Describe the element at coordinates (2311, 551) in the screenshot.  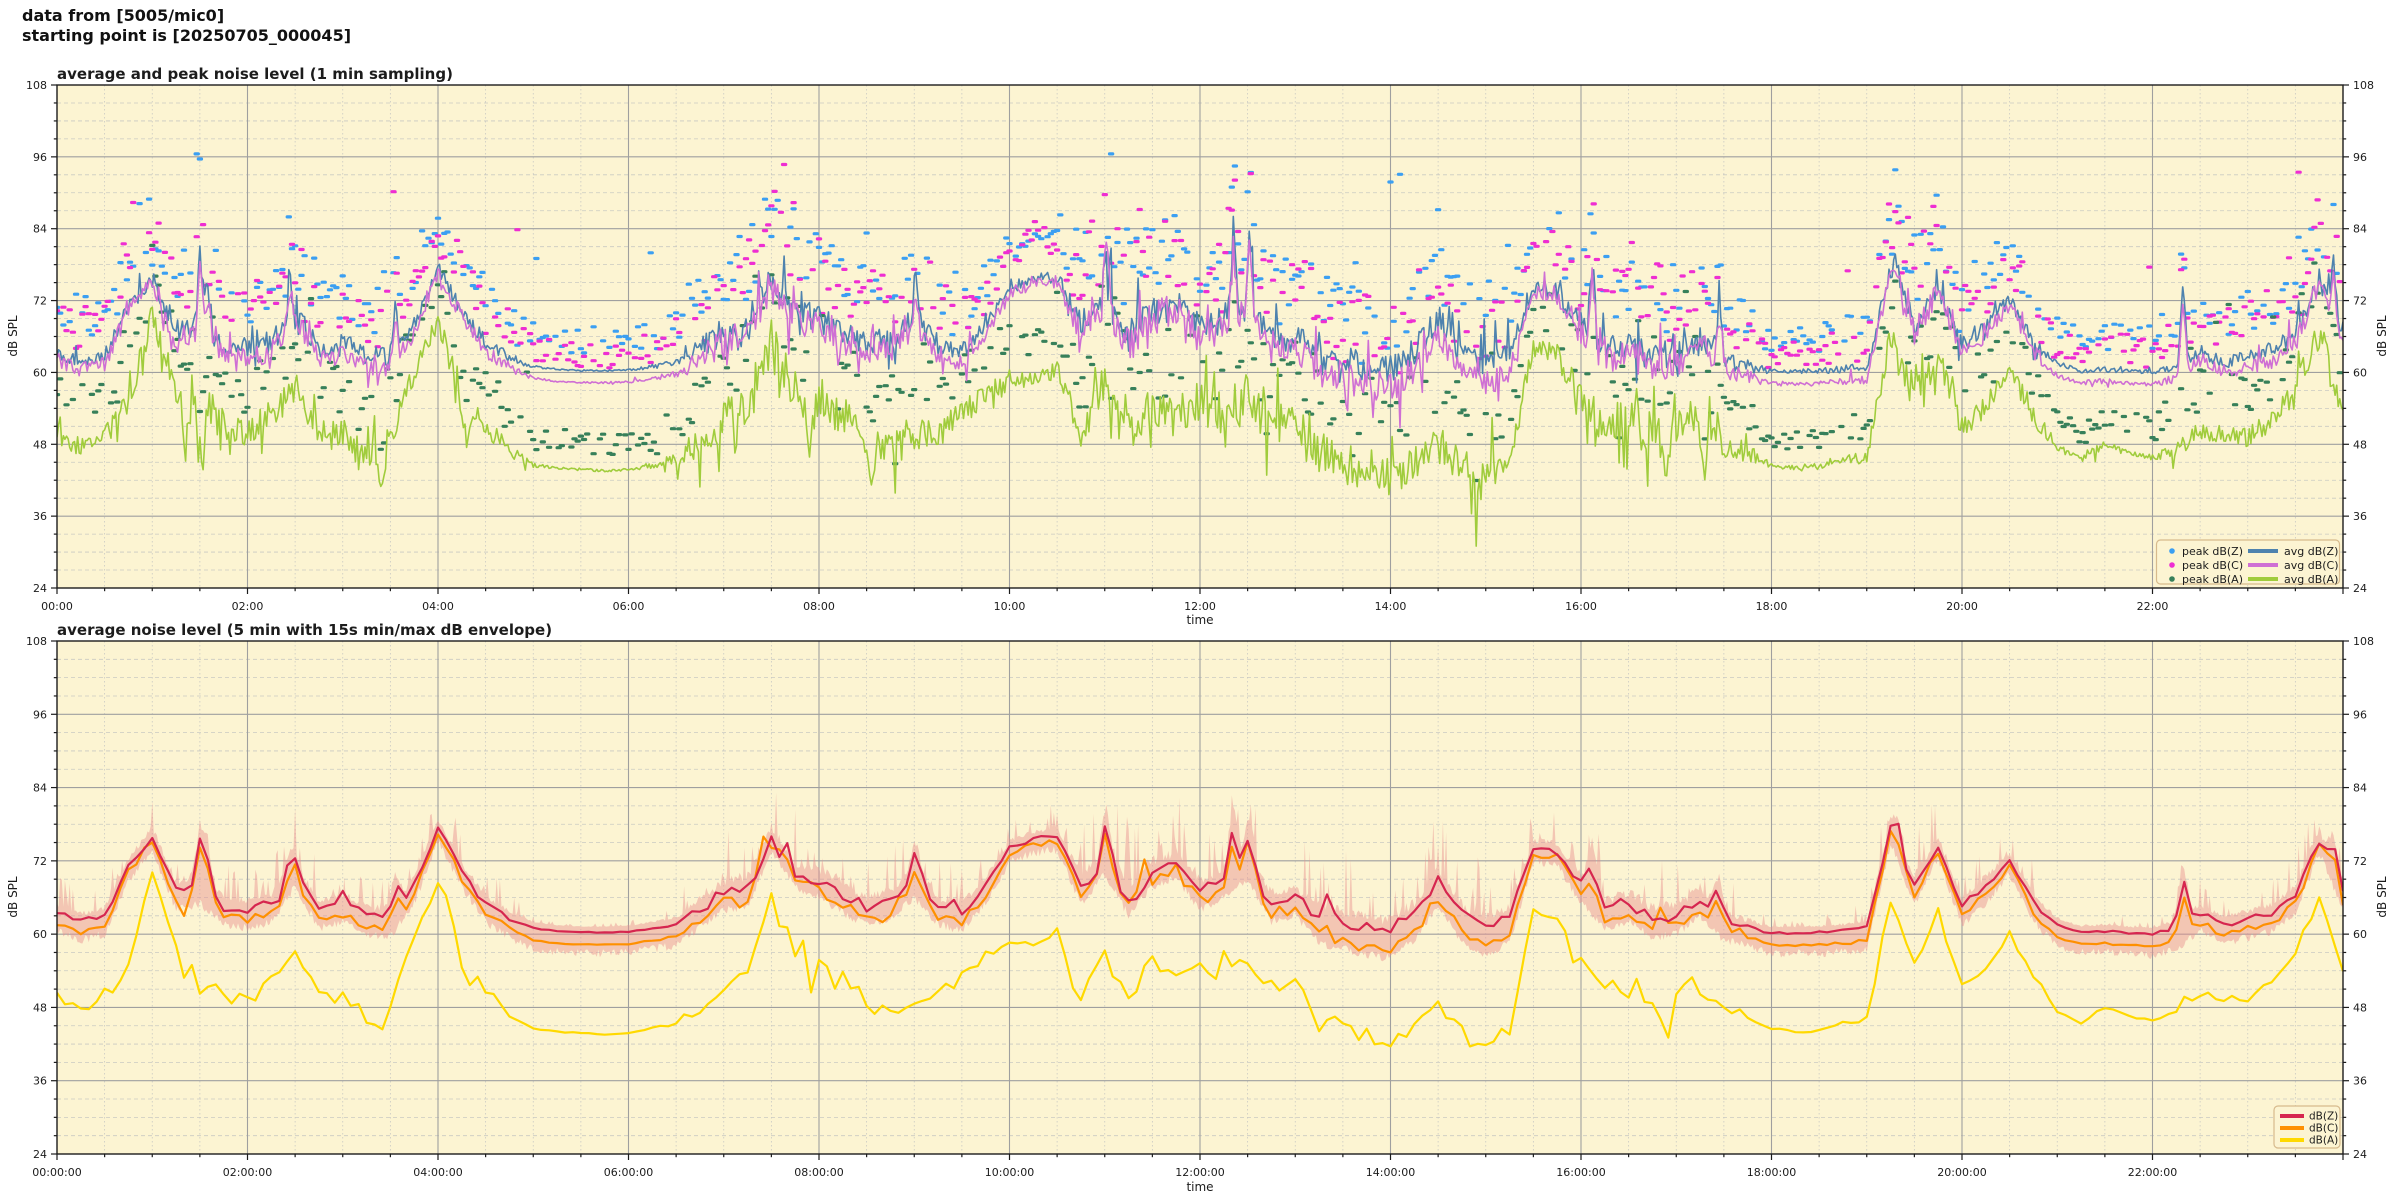
I see `legend-label: avg dB(Z)` at that location.